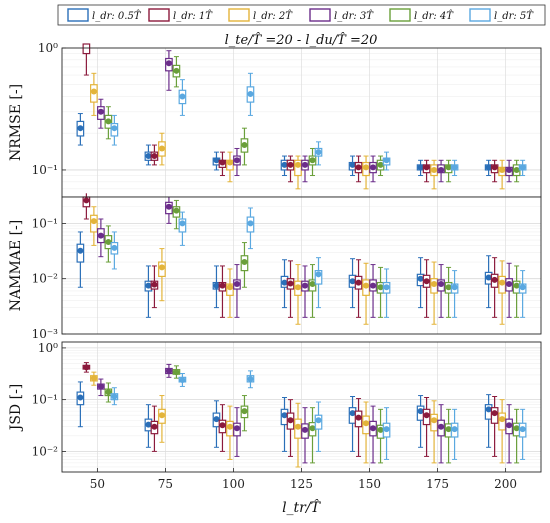 The width and height of the screenshot is (550, 523). I want to click on chart-title: l_te/T̂ =20 - l_du/T̂ =20, so click(301, 40).